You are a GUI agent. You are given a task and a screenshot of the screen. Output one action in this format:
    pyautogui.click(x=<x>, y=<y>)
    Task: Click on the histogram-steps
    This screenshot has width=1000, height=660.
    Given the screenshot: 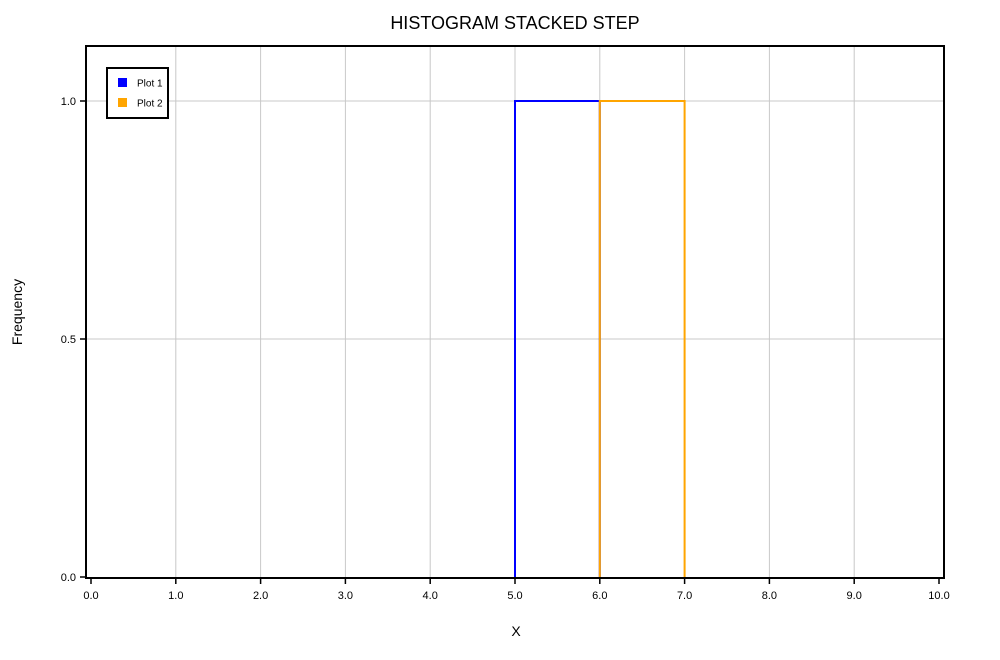 What is the action you would take?
    pyautogui.click(x=600, y=338)
    